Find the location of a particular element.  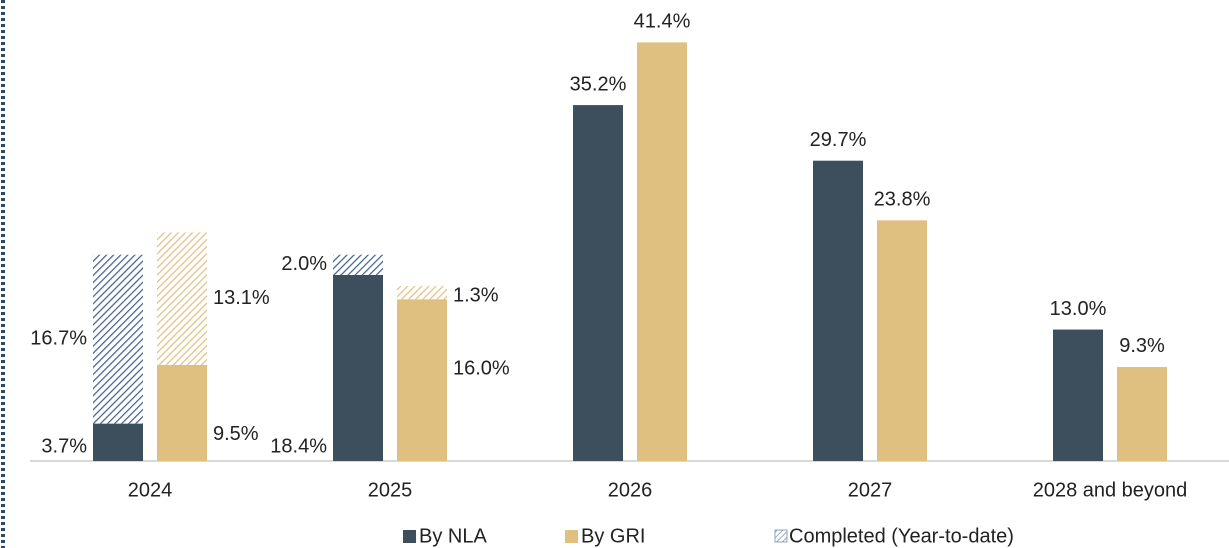

x-tick-label: 2028 and beyond is located at coordinates (1110, 490).